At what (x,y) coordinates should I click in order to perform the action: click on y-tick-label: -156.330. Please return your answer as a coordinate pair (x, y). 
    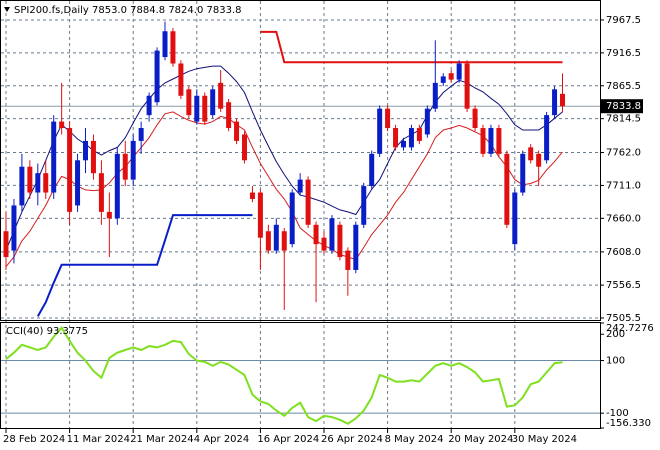
    Looking at the image, I should click on (628, 423).